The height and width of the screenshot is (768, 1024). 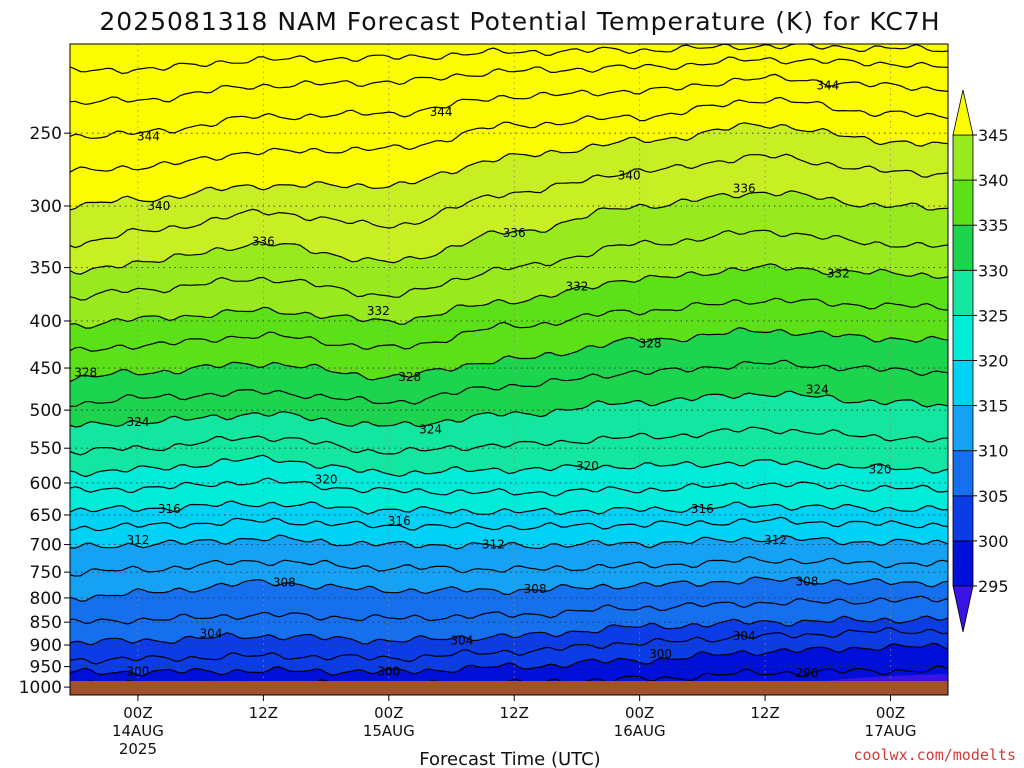 I want to click on surface-bar, so click(x=509, y=688).